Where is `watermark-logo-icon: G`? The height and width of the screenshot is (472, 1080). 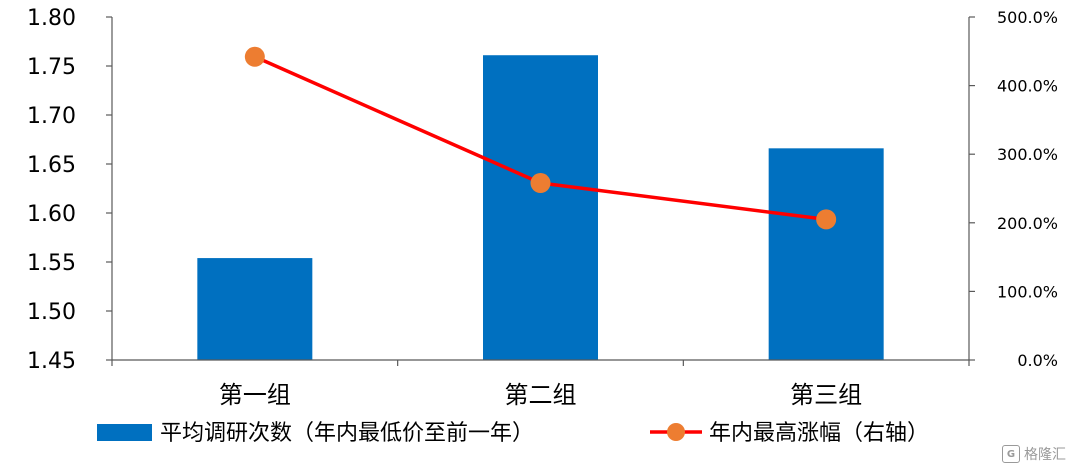
watermark-logo-icon: G is located at coordinates (1011, 454).